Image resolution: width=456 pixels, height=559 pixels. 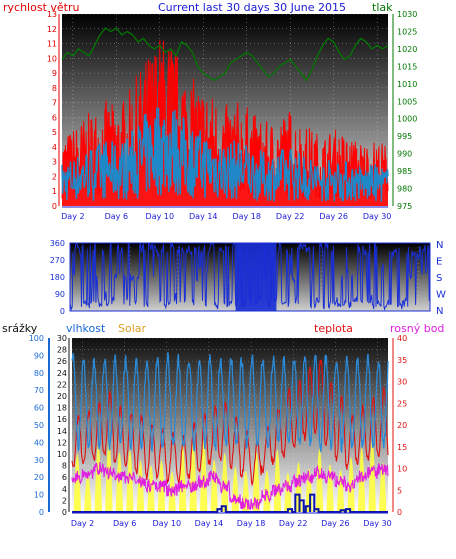 What do you see at coordinates (62, 338) in the screenshot?
I see `rain-tick-label: 30` at bounding box center [62, 338].